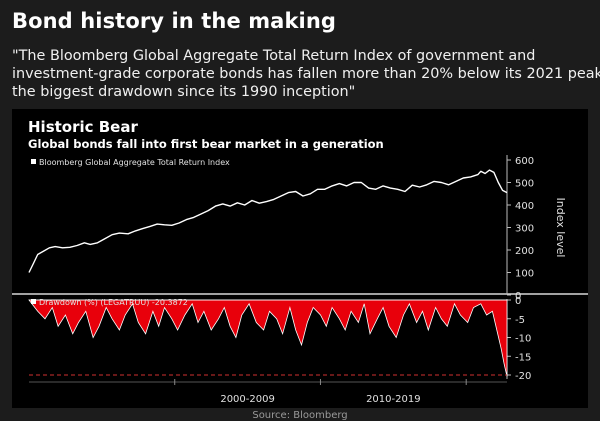  I want to click on top-y-tick-label: 500, so click(524, 184).